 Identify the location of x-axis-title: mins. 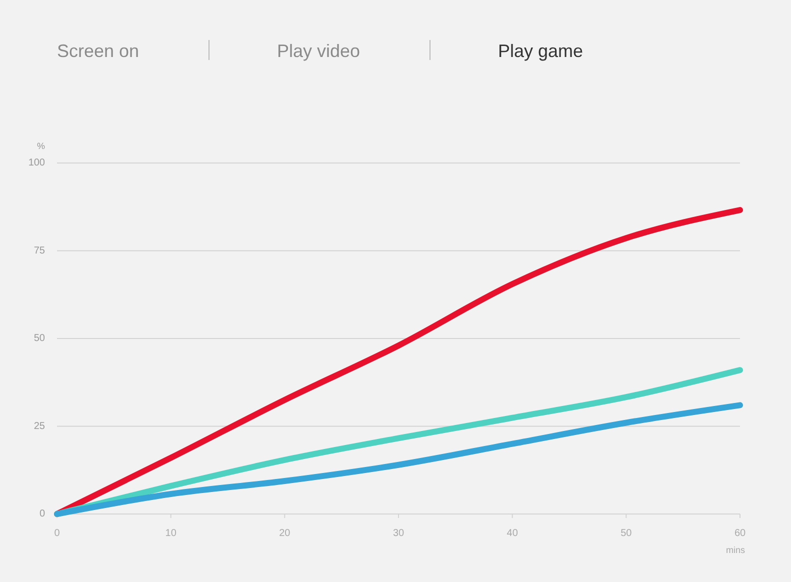
(736, 550).